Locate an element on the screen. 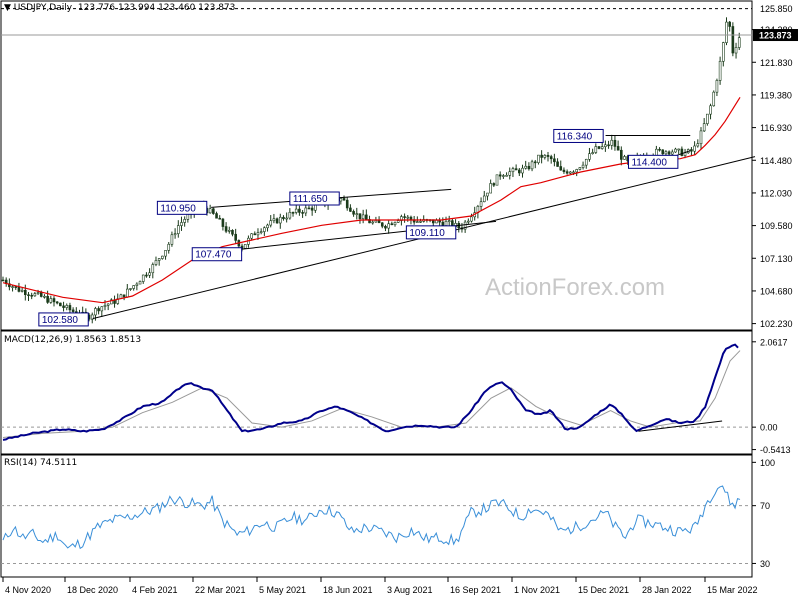 Image resolution: width=800 pixels, height=600 pixels. y-tick-label: 119.380 is located at coordinates (776, 95).